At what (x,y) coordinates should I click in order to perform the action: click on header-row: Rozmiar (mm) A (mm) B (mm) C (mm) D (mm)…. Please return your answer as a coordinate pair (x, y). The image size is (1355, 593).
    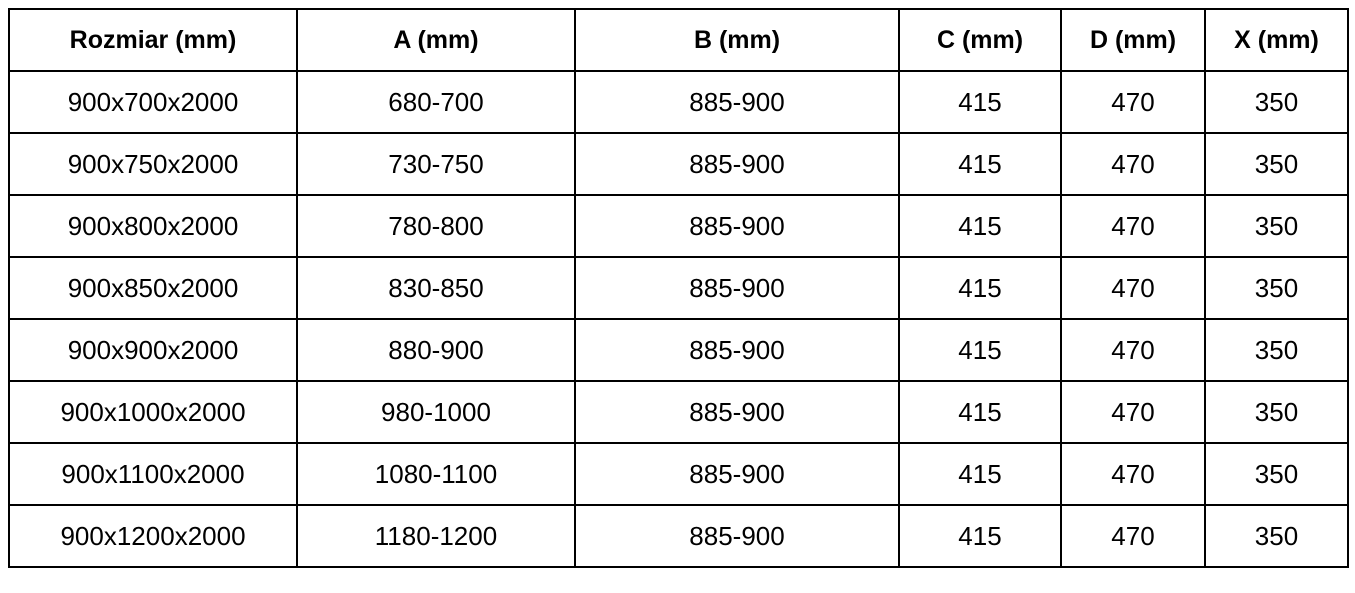
    Looking at the image, I should click on (678, 40).